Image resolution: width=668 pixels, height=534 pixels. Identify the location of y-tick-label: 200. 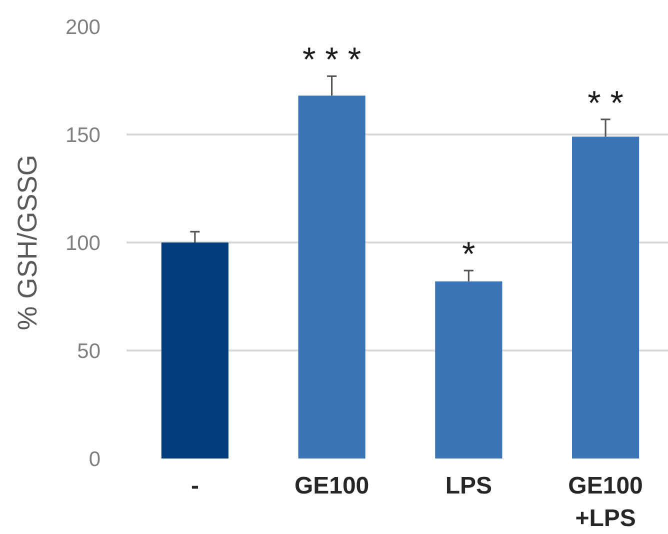
(83, 27).